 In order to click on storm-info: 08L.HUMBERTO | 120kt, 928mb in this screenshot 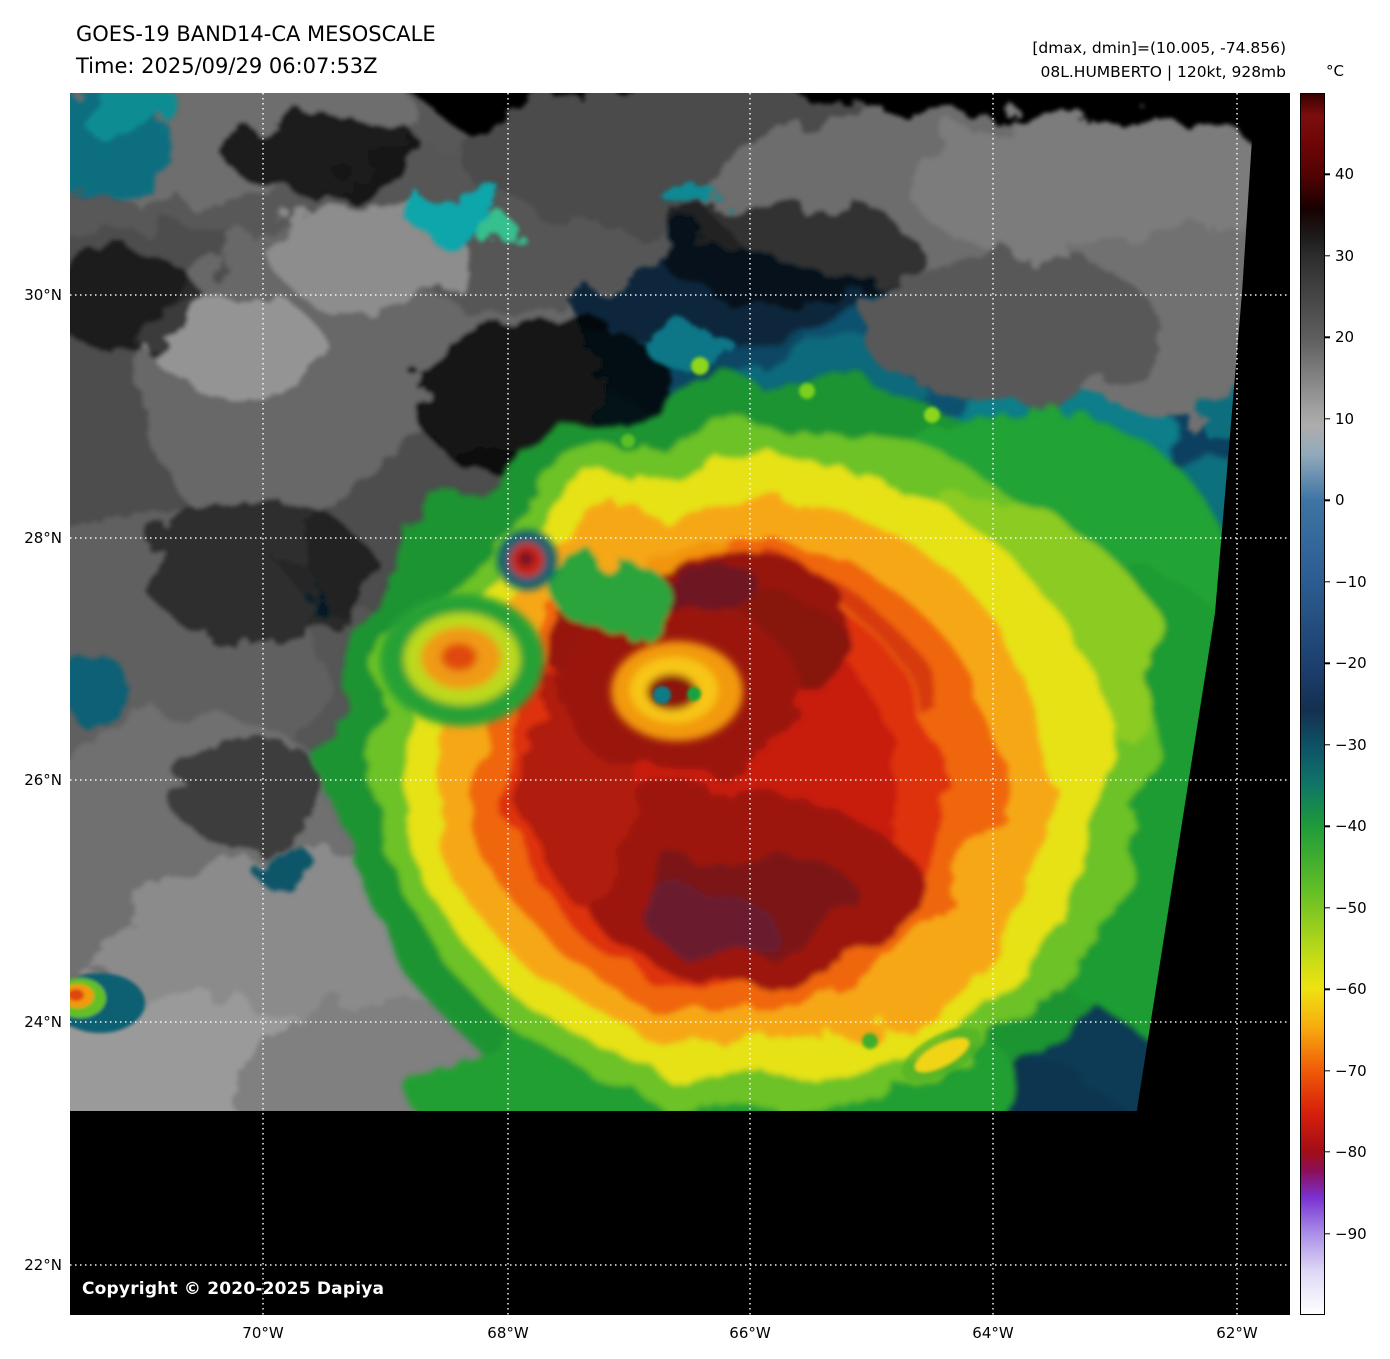, I will do `click(1163, 72)`.